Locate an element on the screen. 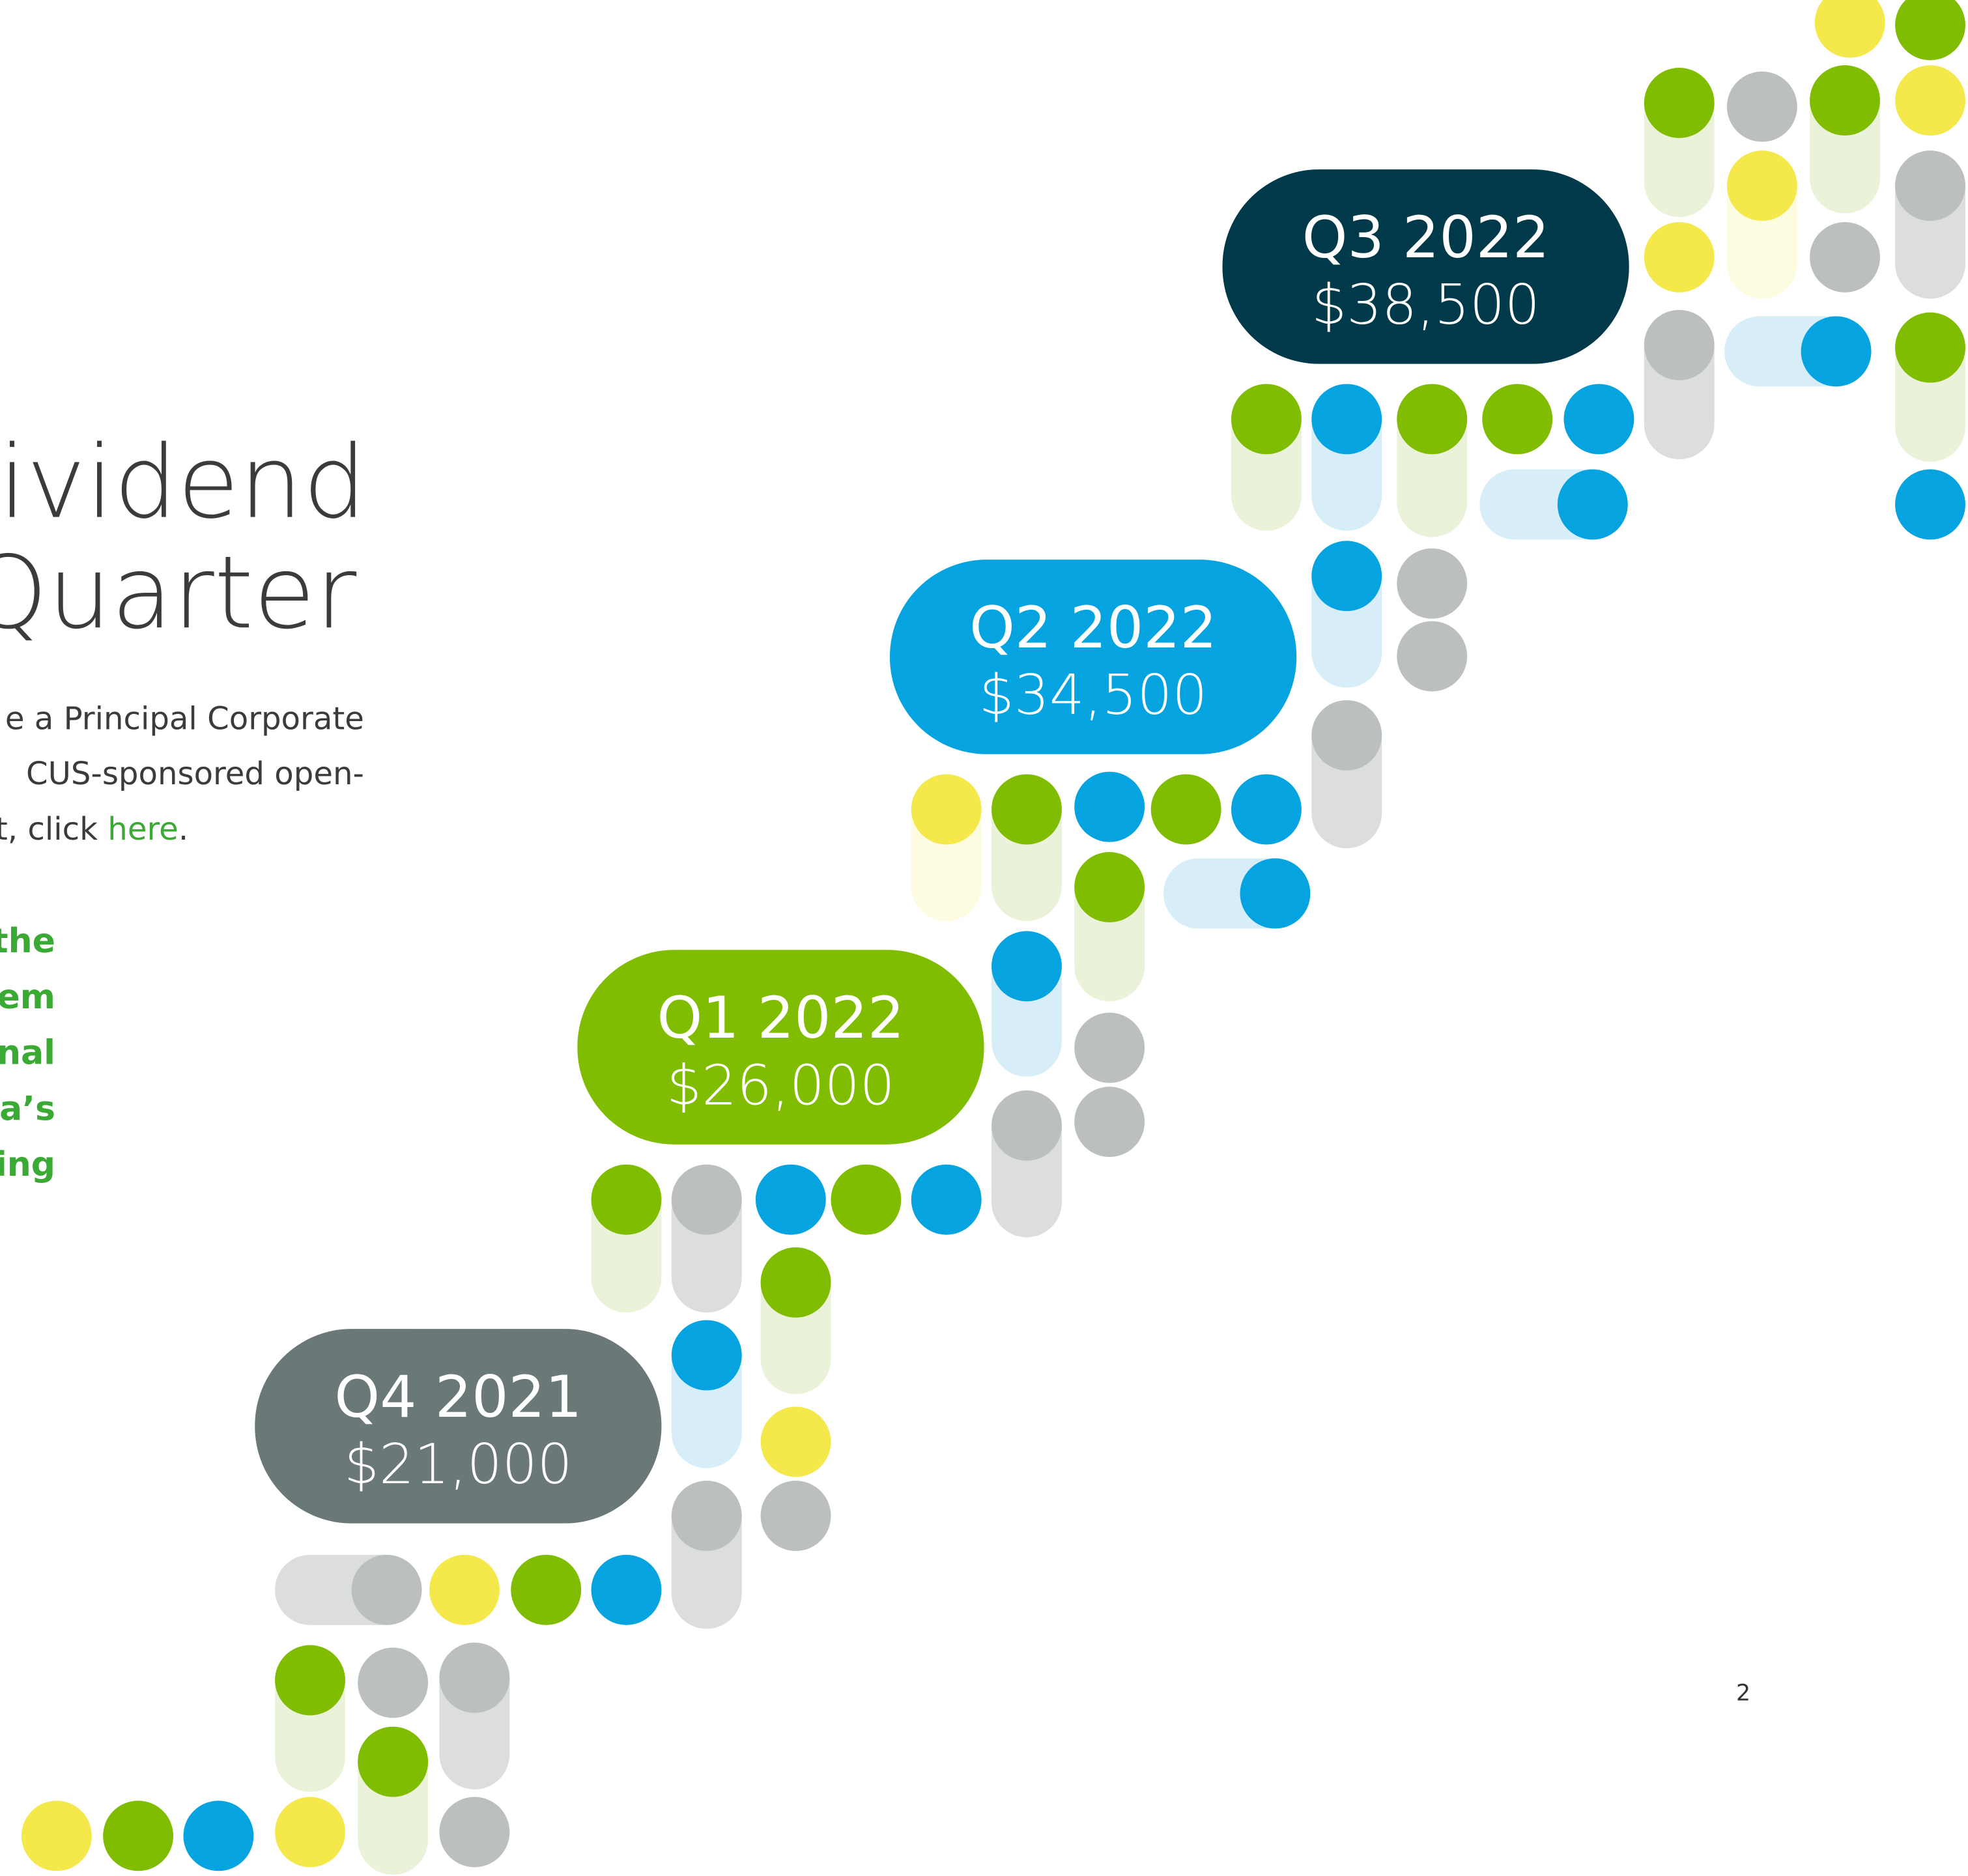 This screenshot has height=1876, width=1968. link: here is located at coordinates (142, 829).